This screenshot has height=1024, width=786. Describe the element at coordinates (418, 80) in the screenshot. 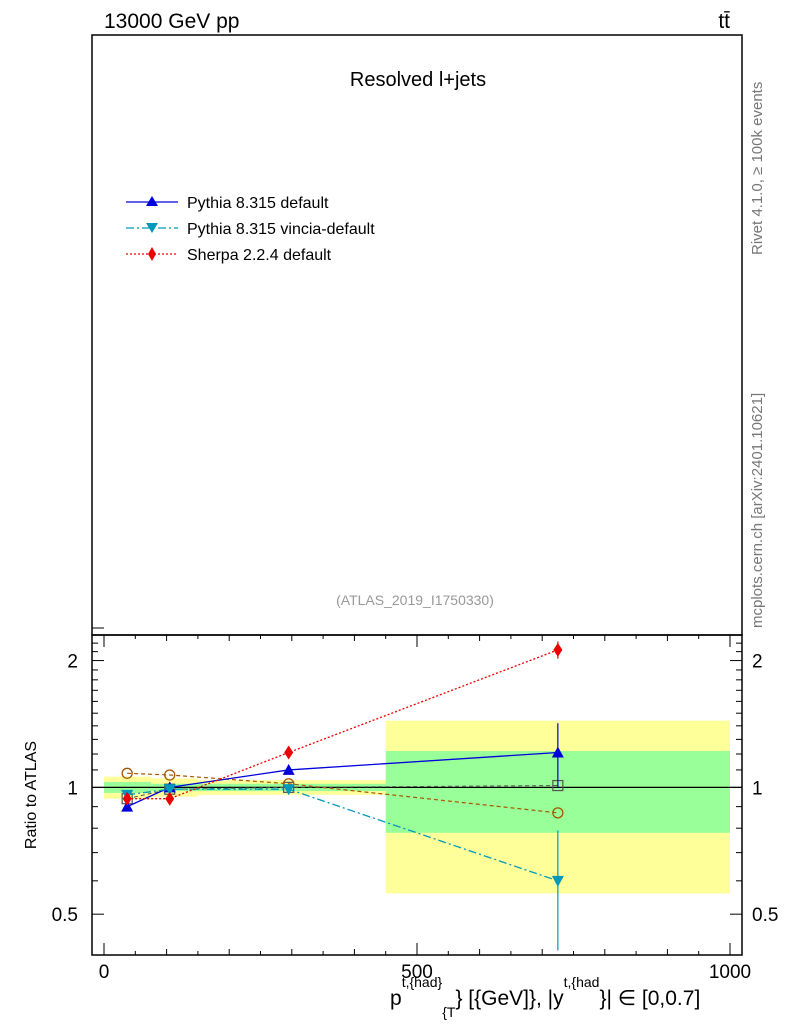

I see `chart-title: Resolved l+jets` at that location.